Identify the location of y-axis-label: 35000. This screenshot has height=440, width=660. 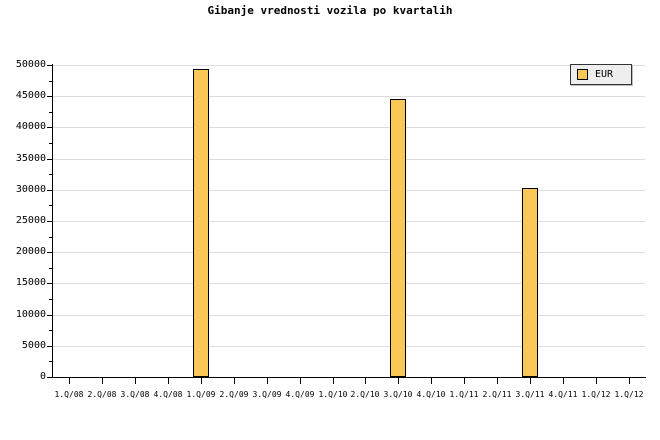
(30, 158).